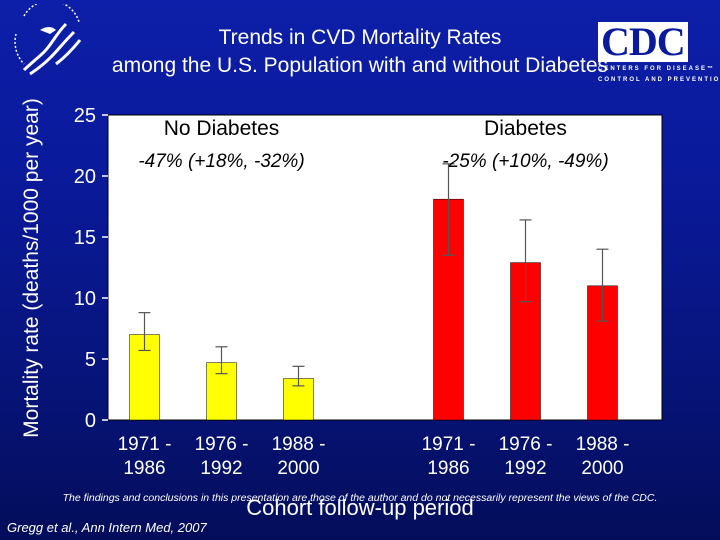  What do you see at coordinates (525, 128) in the screenshot?
I see `group-label: Diabetes` at bounding box center [525, 128].